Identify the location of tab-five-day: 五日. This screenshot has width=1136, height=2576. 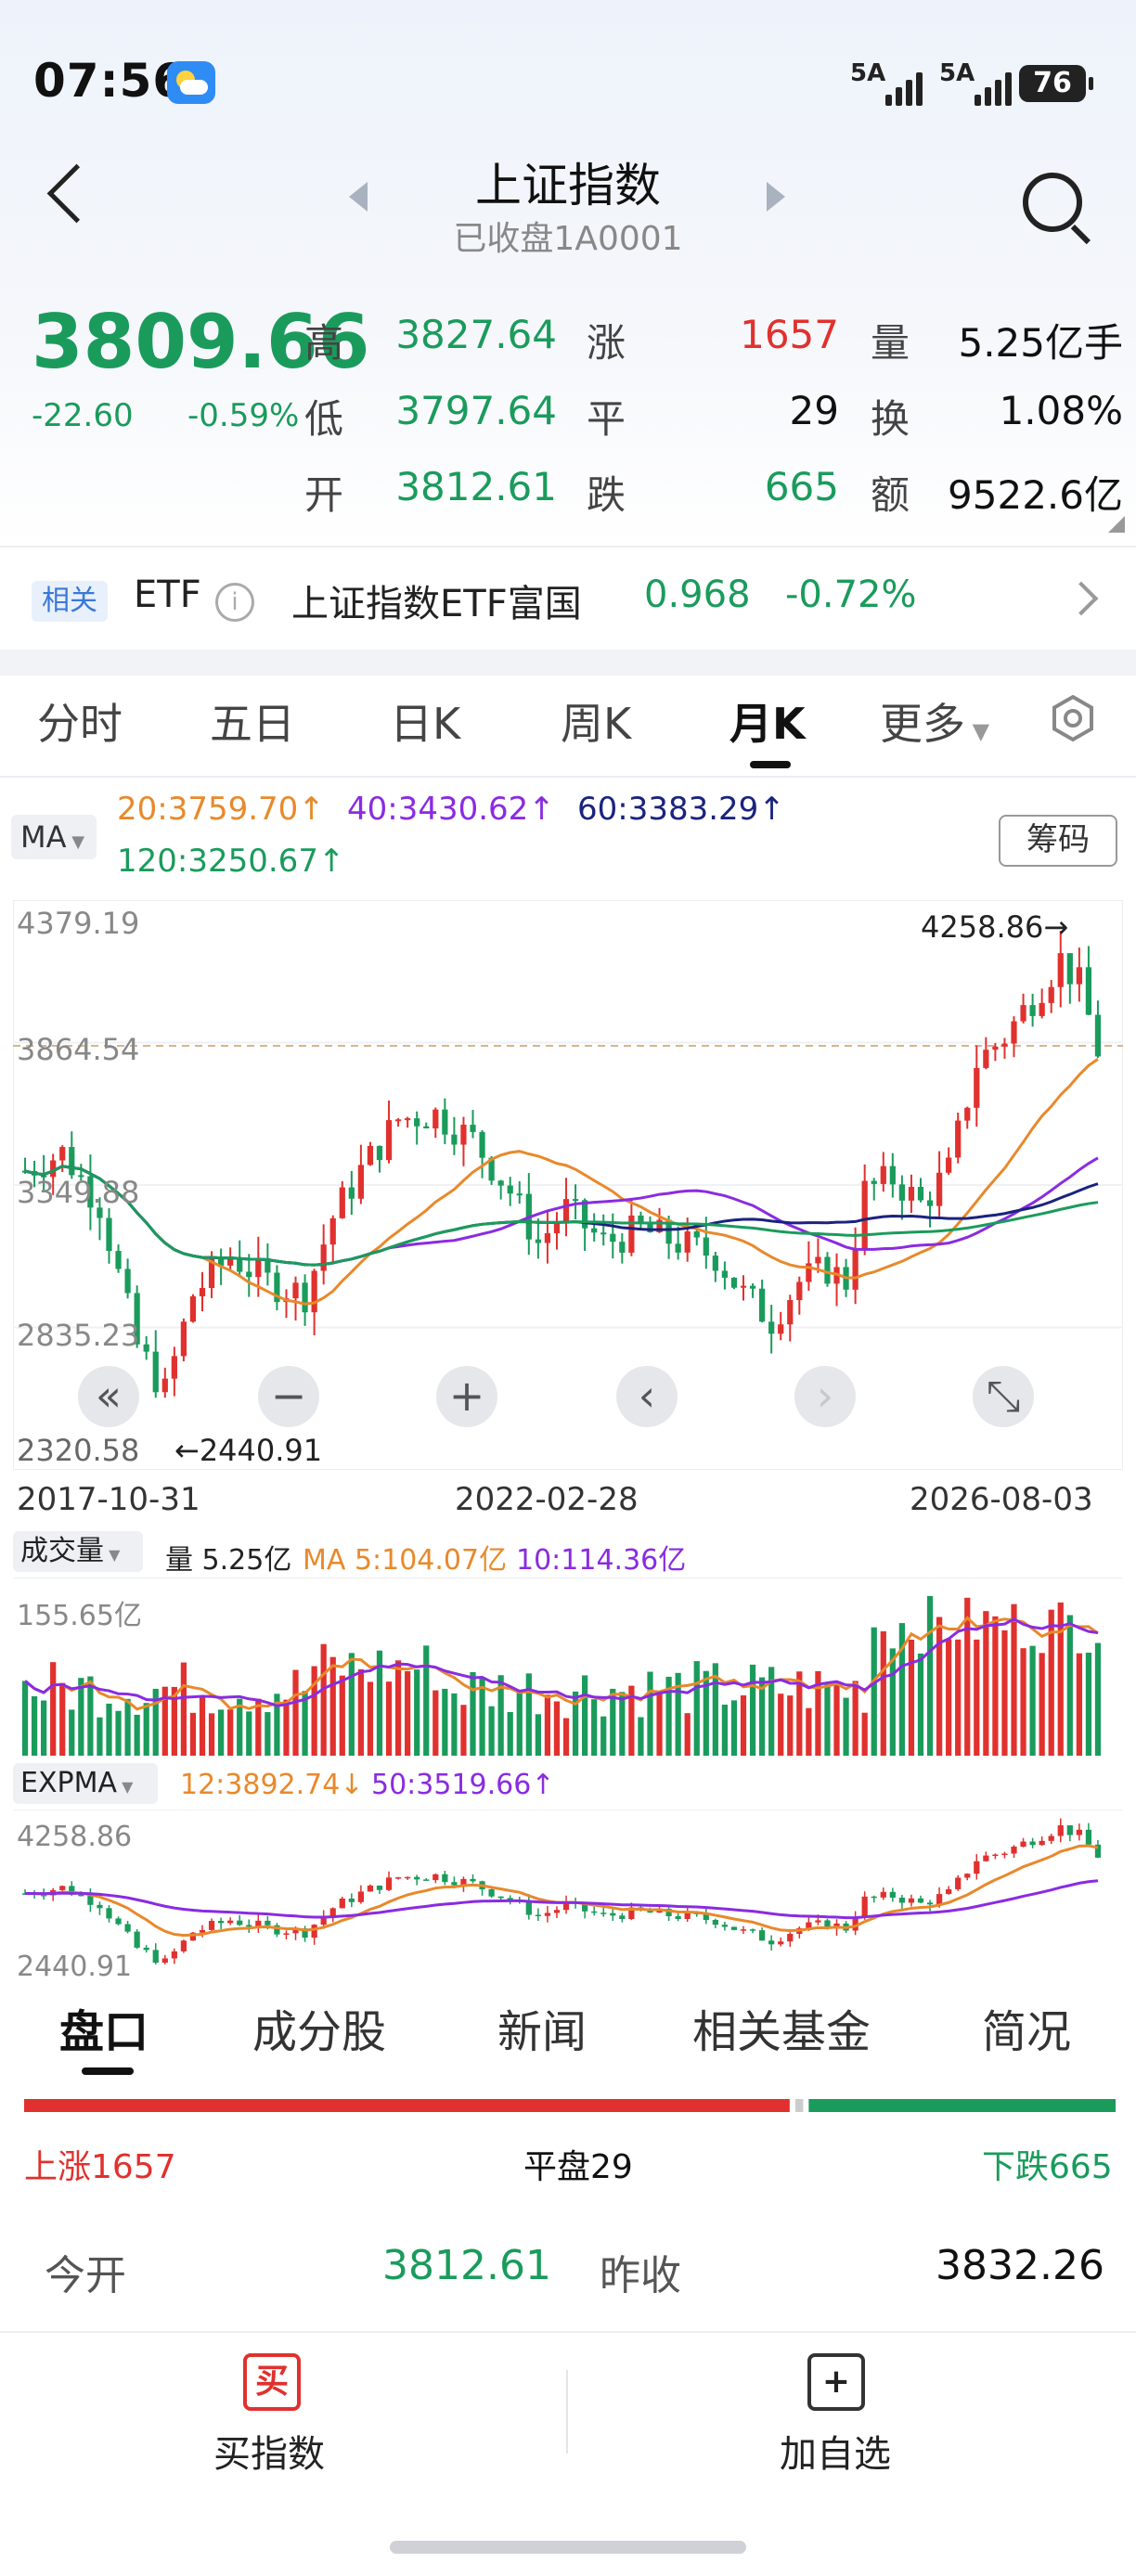
(252, 724).